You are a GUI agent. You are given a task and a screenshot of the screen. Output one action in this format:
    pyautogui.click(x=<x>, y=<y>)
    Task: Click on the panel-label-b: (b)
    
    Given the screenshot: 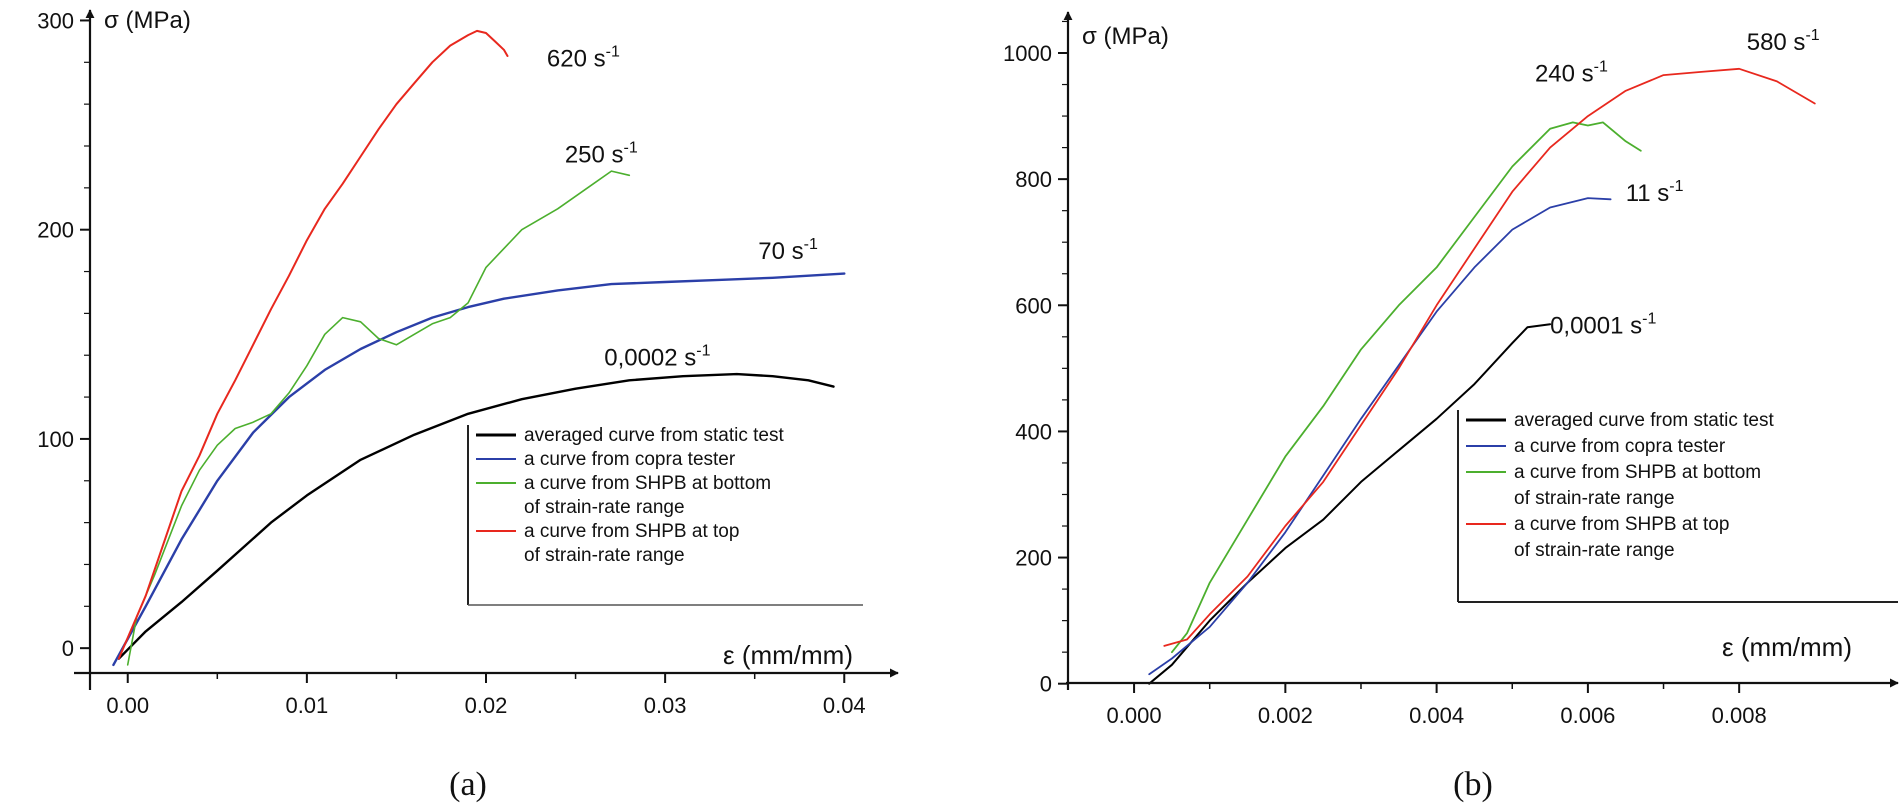 What is the action you would take?
    pyautogui.click(x=1473, y=784)
    